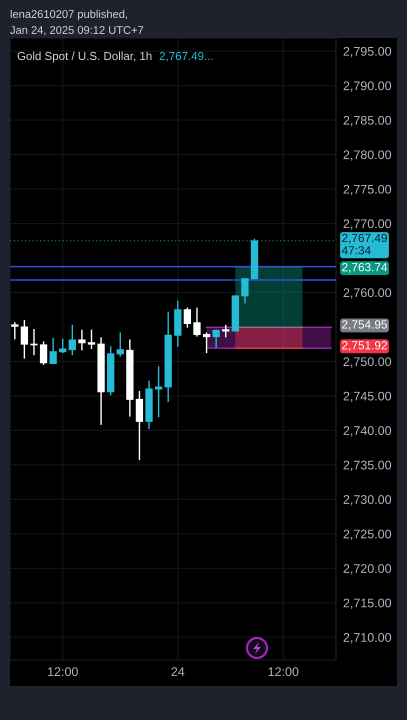 Image resolution: width=407 pixels, height=720 pixels. I want to click on y-tick-label: 2,775.00, so click(368, 190).